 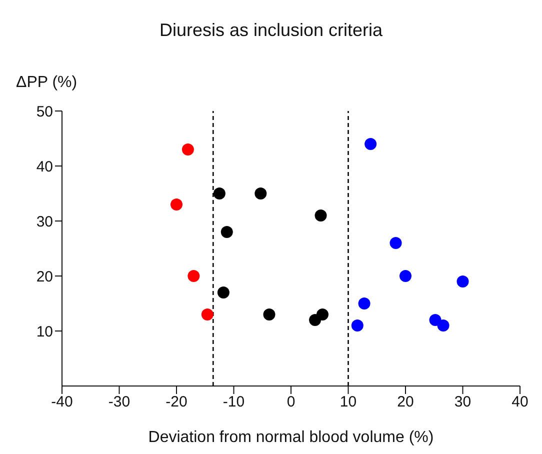 What do you see at coordinates (291, 437) in the screenshot?
I see `x-axis-title: Deviation from normal blood volume (%)` at bounding box center [291, 437].